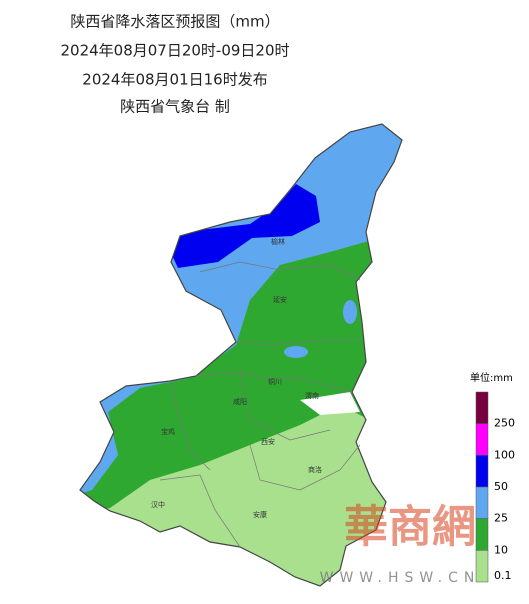 The image size is (529, 604). Describe the element at coordinates (174, 80) in the screenshot. I see `issue-time: 2024年08月01日16时发布` at that location.